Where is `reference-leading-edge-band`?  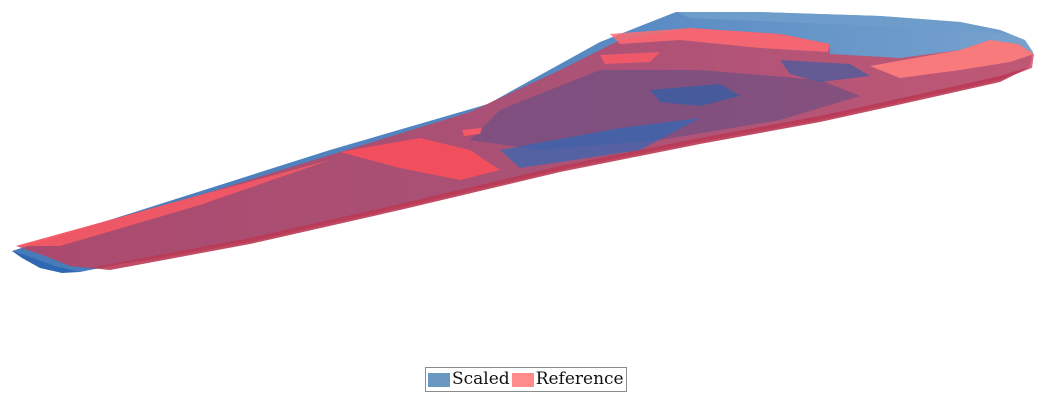 reference-leading-edge-band is located at coordinates (720, 40).